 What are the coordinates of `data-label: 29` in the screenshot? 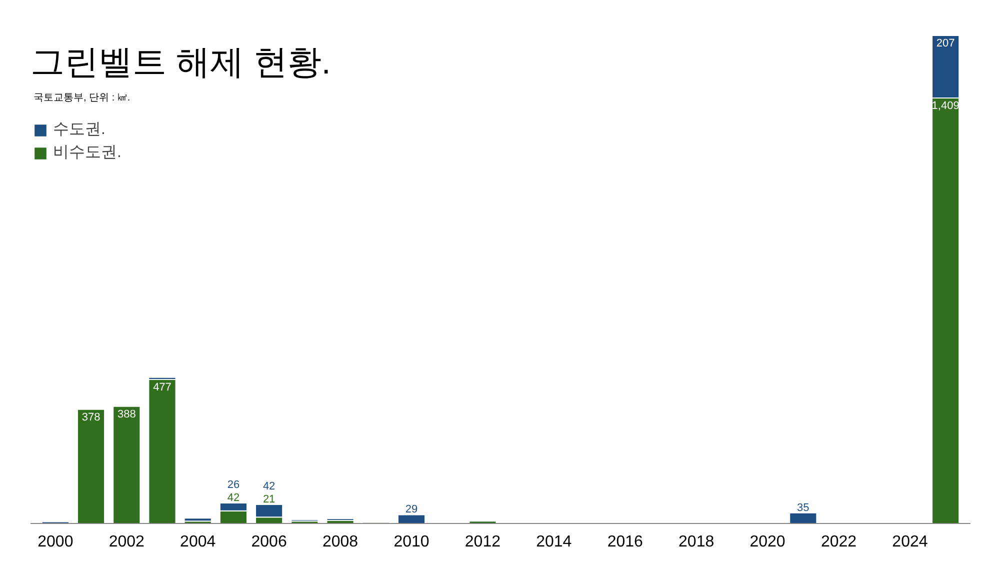 It's located at (411, 510).